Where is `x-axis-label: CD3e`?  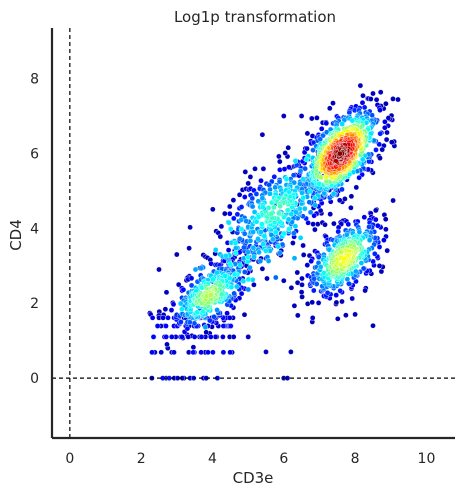
x-axis-label: CD3e is located at coordinates (253, 478).